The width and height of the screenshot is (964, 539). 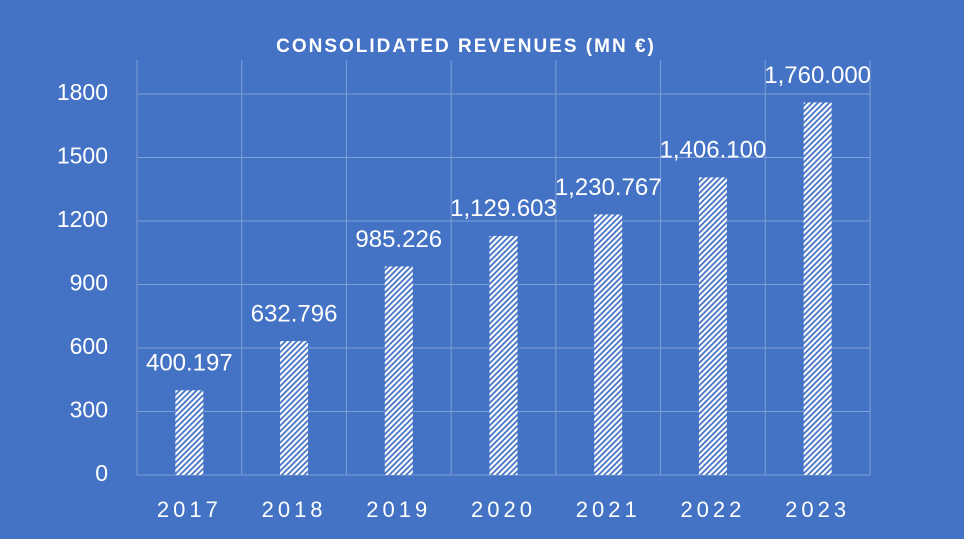 What do you see at coordinates (608, 187) in the screenshot?
I see `data-label: 1,230.767` at bounding box center [608, 187].